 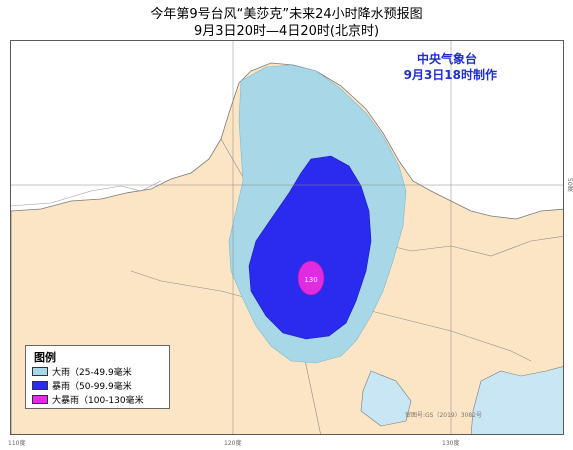 What do you see at coordinates (92, 387) in the screenshot?
I see `legend-label: 暴雨（50-99.9毫米` at bounding box center [92, 387].